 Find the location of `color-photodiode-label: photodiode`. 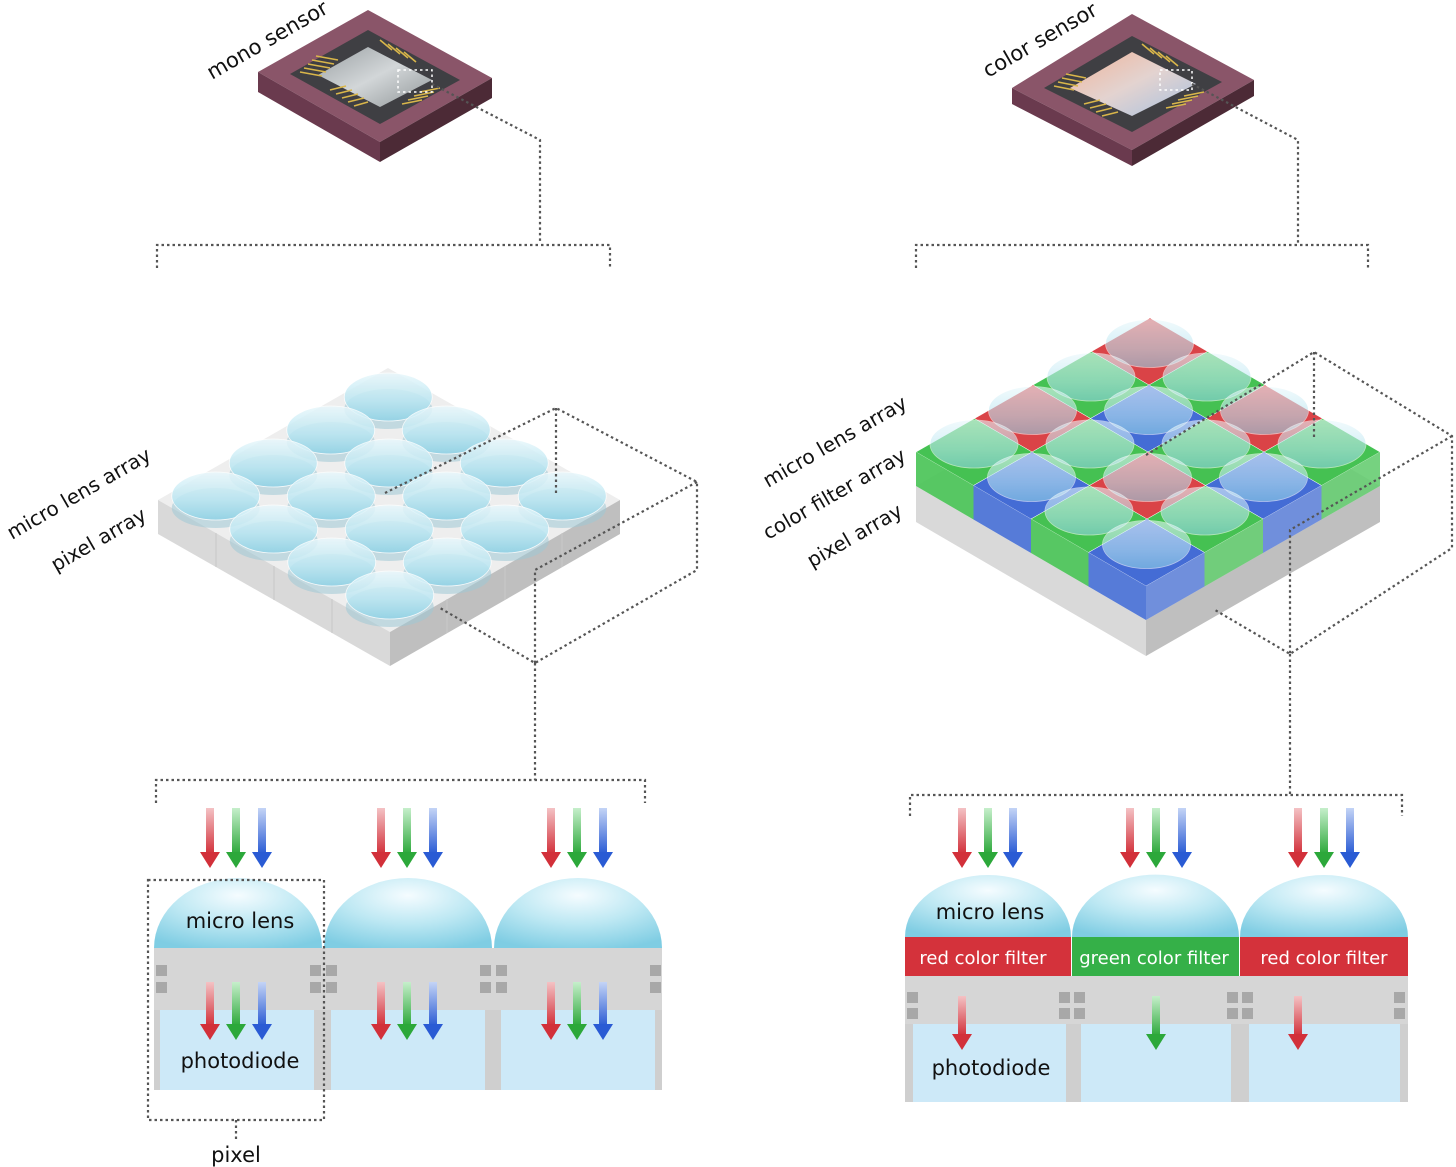

color-photodiode-label: photodiode is located at coordinates (991, 1068).